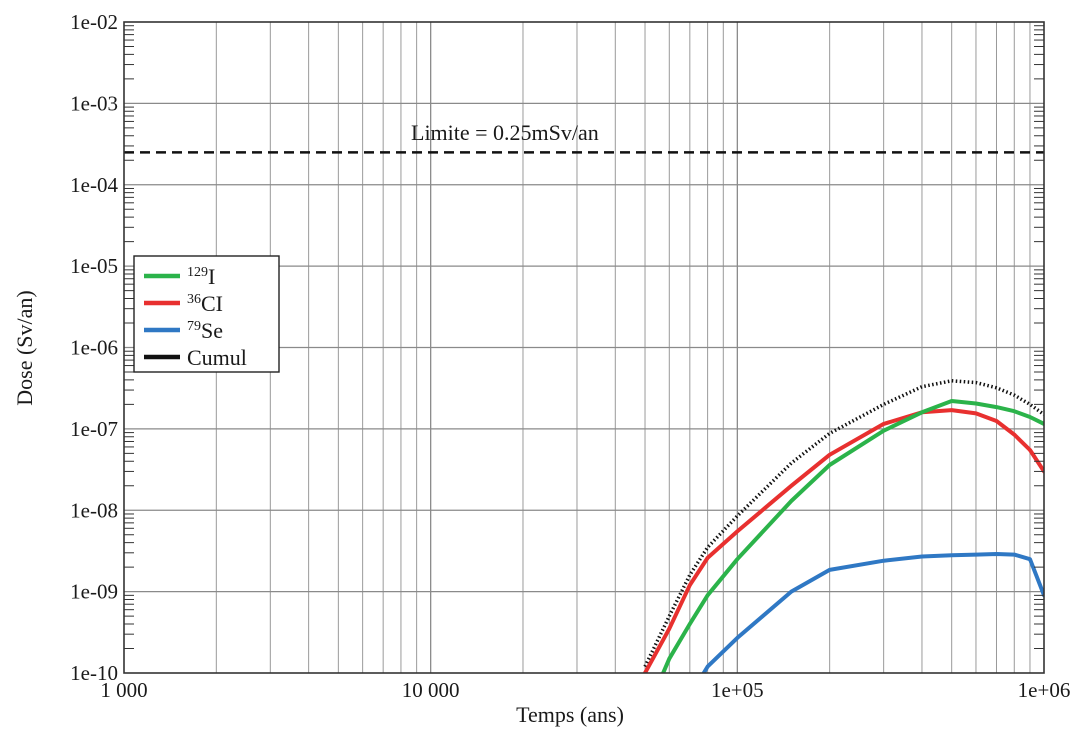  Describe the element at coordinates (737, 690) in the screenshot. I see `x-tick-label: 1e+05` at that location.